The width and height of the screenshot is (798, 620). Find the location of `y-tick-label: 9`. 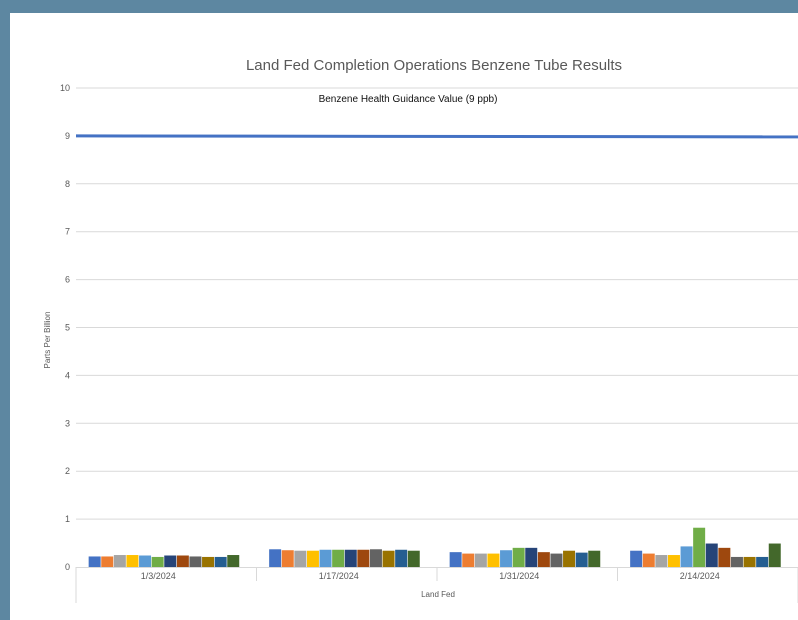

y-tick-label: 9 is located at coordinates (67, 136).